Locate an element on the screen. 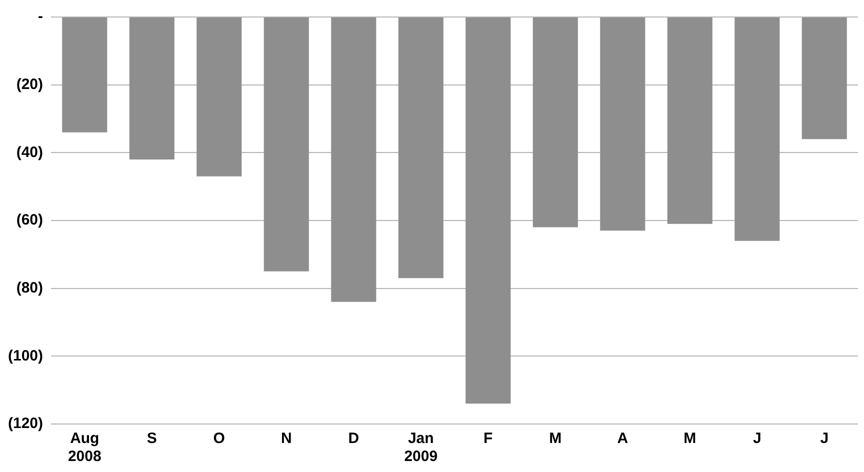 This screenshot has width=864, height=472. y-tick-label: (40) is located at coordinates (30, 152).